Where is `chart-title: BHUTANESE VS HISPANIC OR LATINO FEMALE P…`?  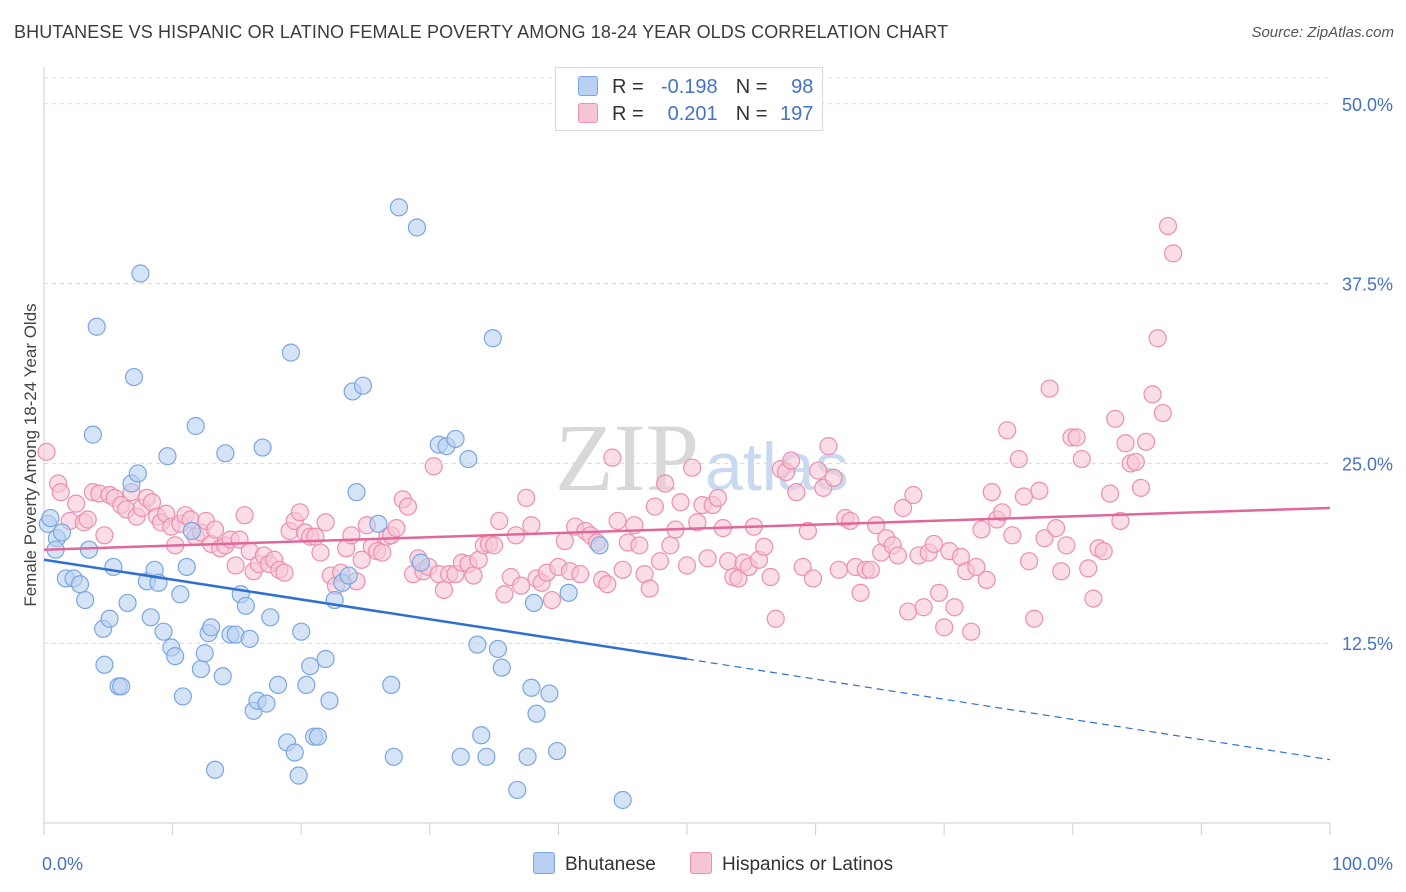
chart-title: BHUTANESE VS HISPANIC OR LATINO FEMALE P… is located at coordinates (481, 32).